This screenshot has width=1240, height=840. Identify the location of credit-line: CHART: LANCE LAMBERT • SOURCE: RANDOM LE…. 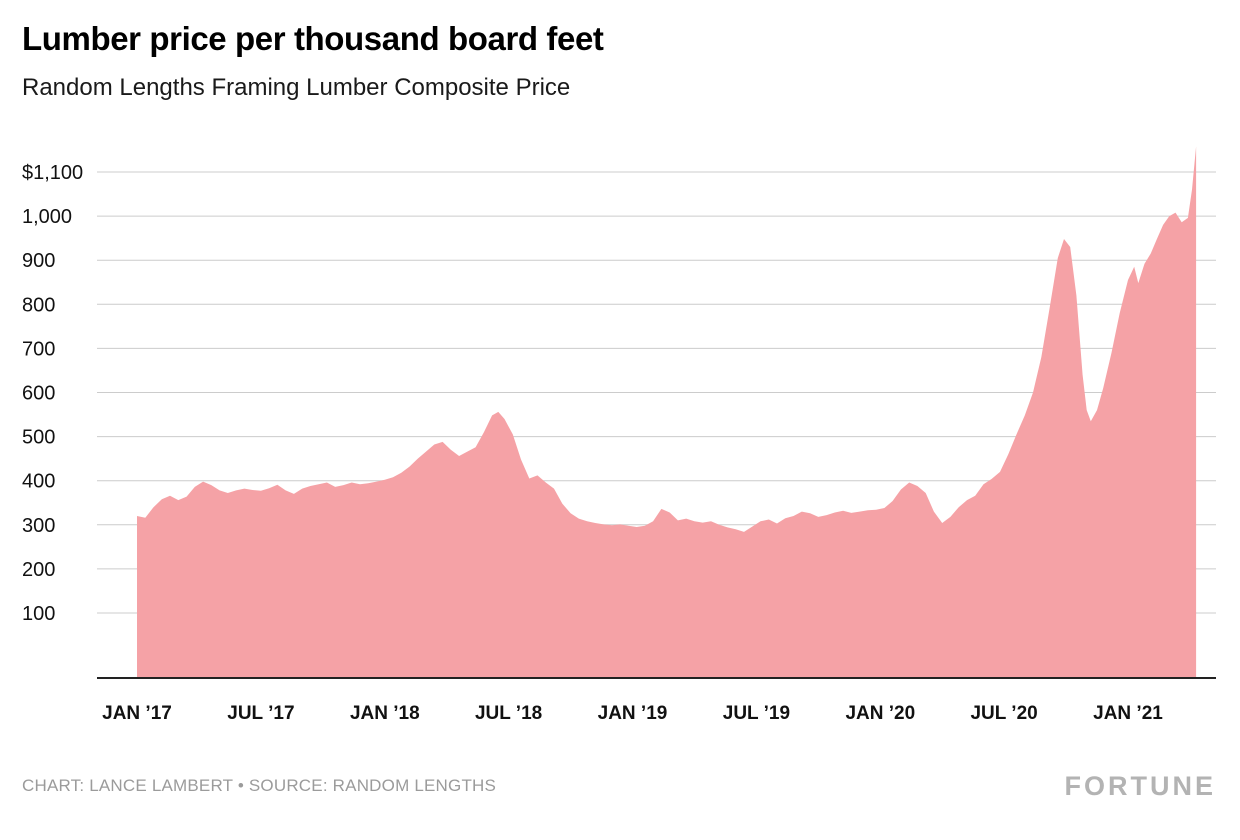
(259, 785).